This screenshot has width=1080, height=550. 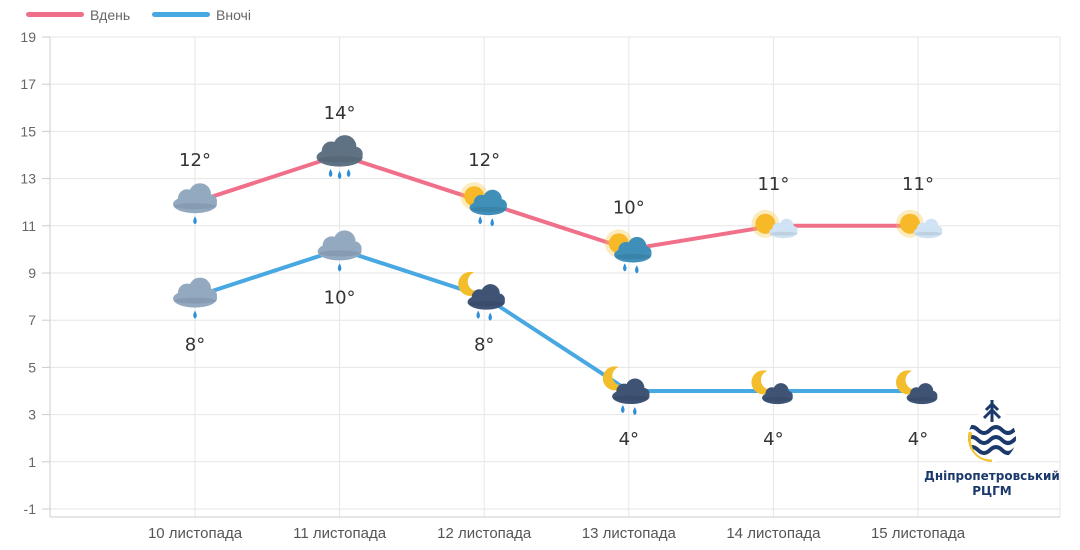 What do you see at coordinates (992, 476) in the screenshot?
I see `brand-name-line1: Дніпропетровський` at bounding box center [992, 476].